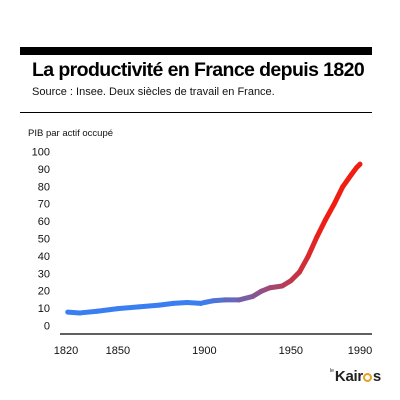  What do you see at coordinates (44, 222) in the screenshot?
I see `y-tick-label-60: 60` at bounding box center [44, 222].